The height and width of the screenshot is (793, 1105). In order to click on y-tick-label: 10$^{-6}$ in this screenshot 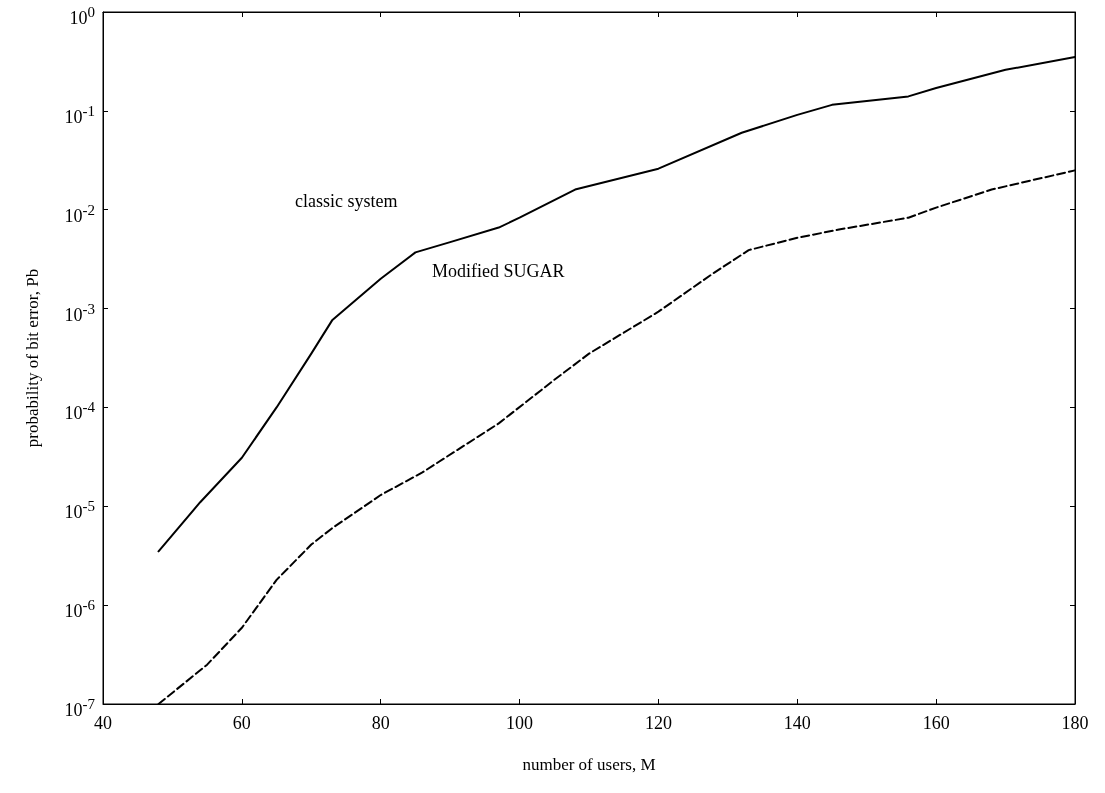, I will do `click(79, 609)`.